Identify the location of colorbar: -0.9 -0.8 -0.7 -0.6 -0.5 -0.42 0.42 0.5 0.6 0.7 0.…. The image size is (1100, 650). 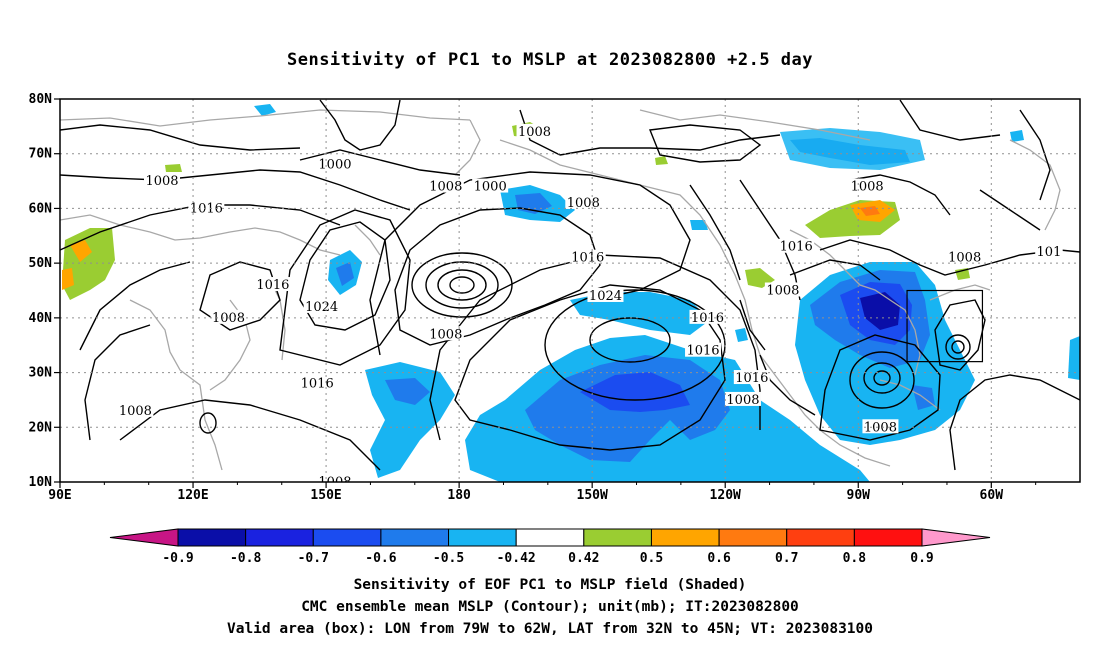
(550, 547).